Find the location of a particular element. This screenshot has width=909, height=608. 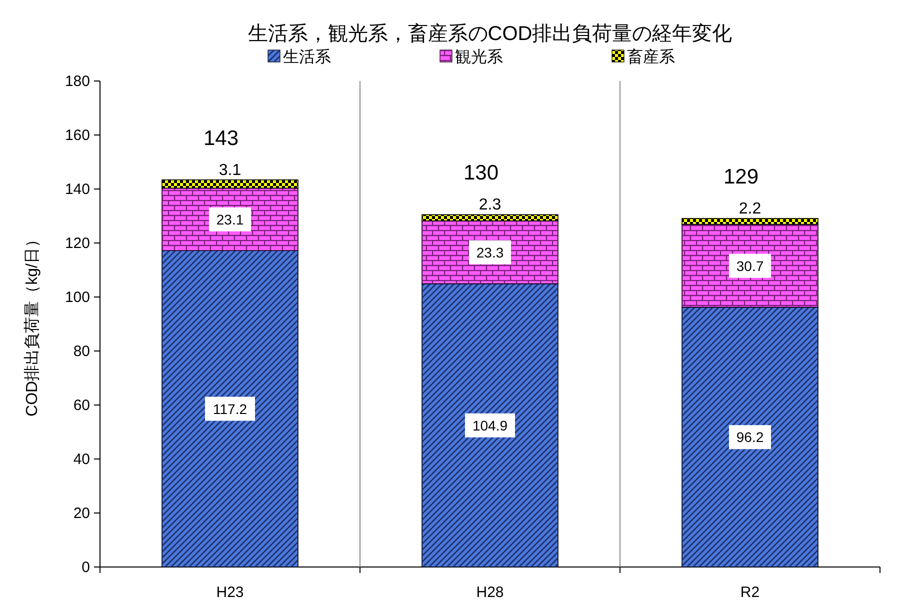

total-label: 130 is located at coordinates (481, 173).